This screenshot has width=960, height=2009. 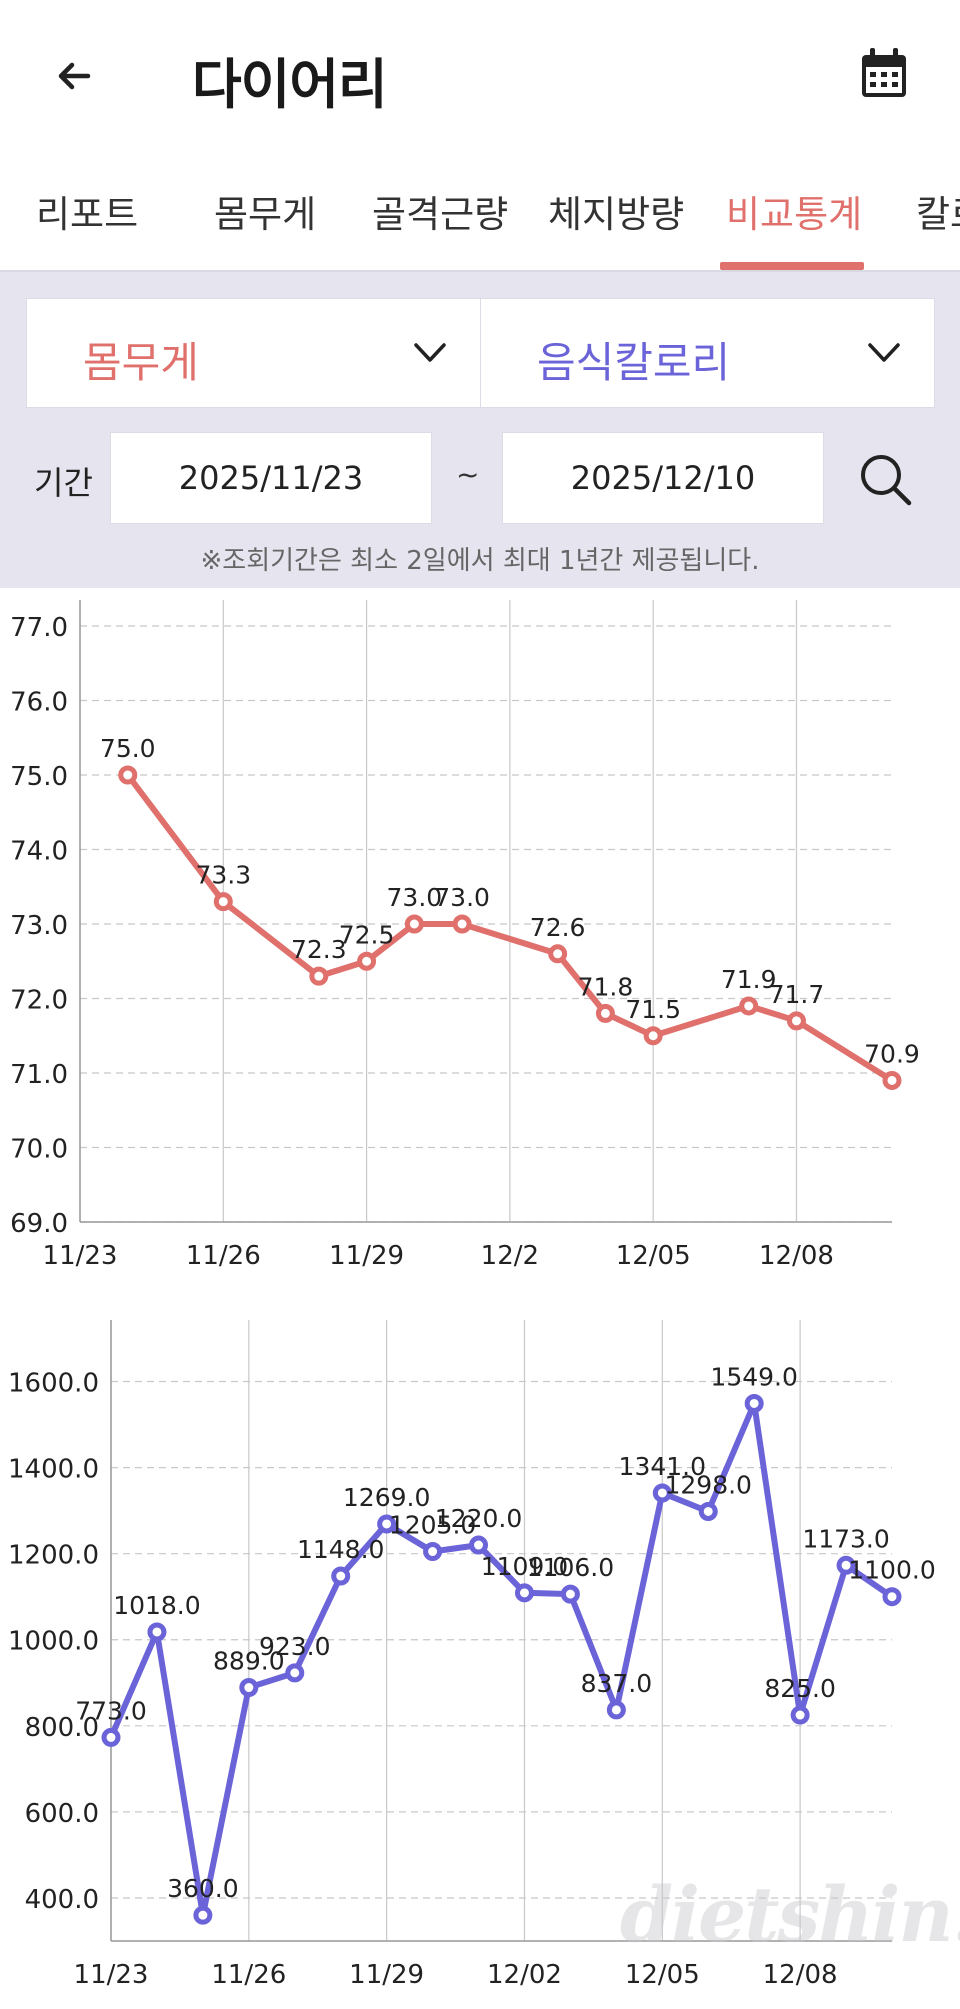 I want to click on chart2-data-label: 360.0, so click(x=203, y=1888).